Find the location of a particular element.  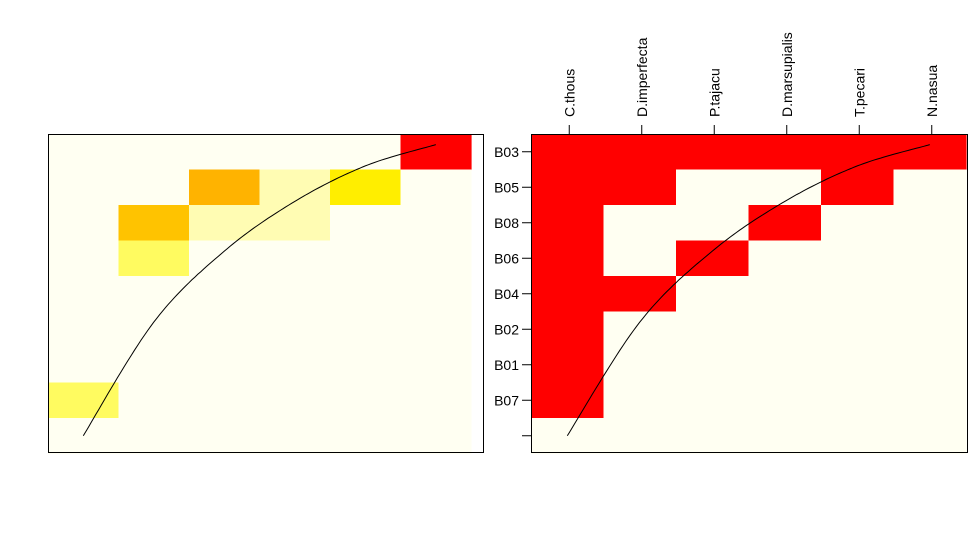

y-tick-label: B06 is located at coordinates (506, 258).